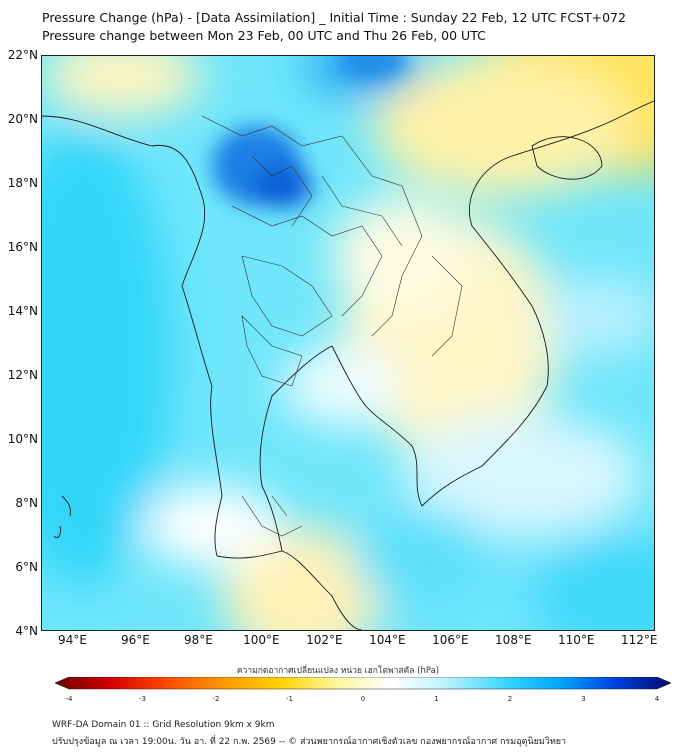 The image size is (676, 756). I want to click on colorbar-tick-label: 4, so click(657, 699).